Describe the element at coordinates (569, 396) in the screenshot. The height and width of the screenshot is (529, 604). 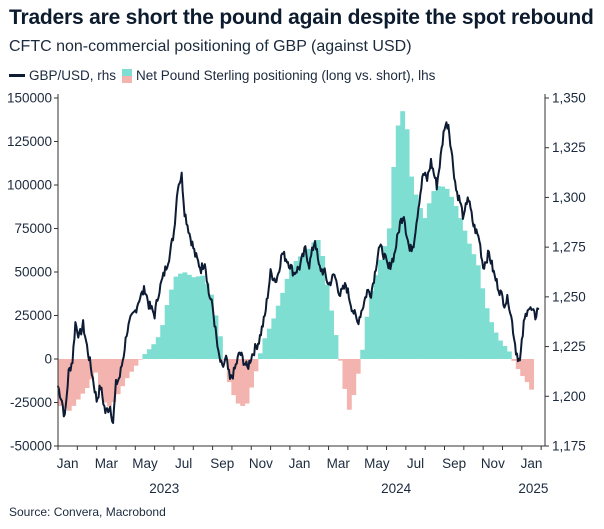
I see `right-tick-label: 1,200` at that location.